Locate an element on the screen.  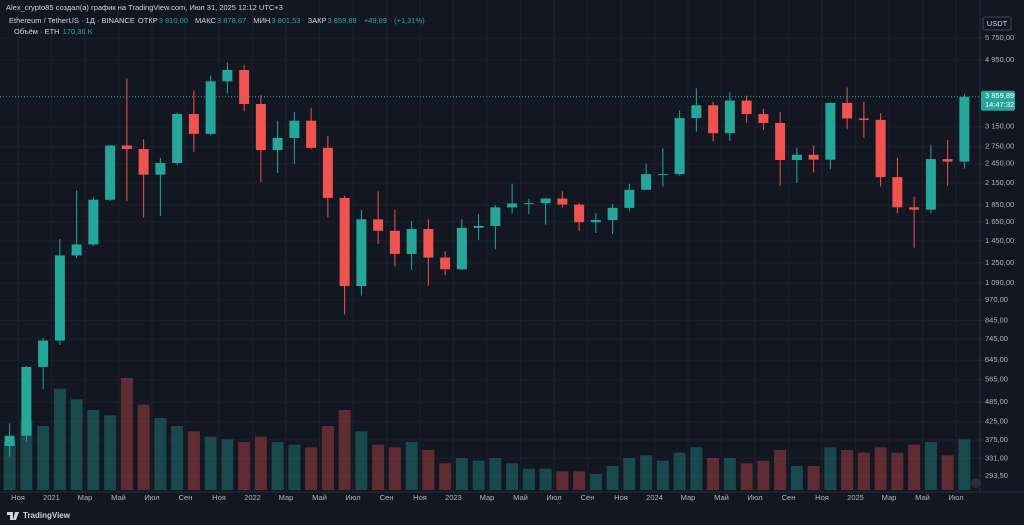
change-pct: (+1,31%) is located at coordinates (409, 20).